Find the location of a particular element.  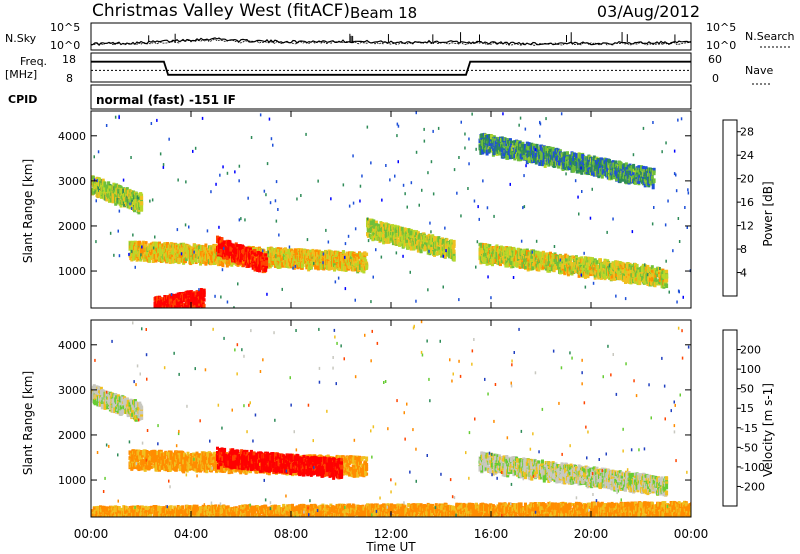

noise-right-tick-high: 10^5 is located at coordinates (721, 27).